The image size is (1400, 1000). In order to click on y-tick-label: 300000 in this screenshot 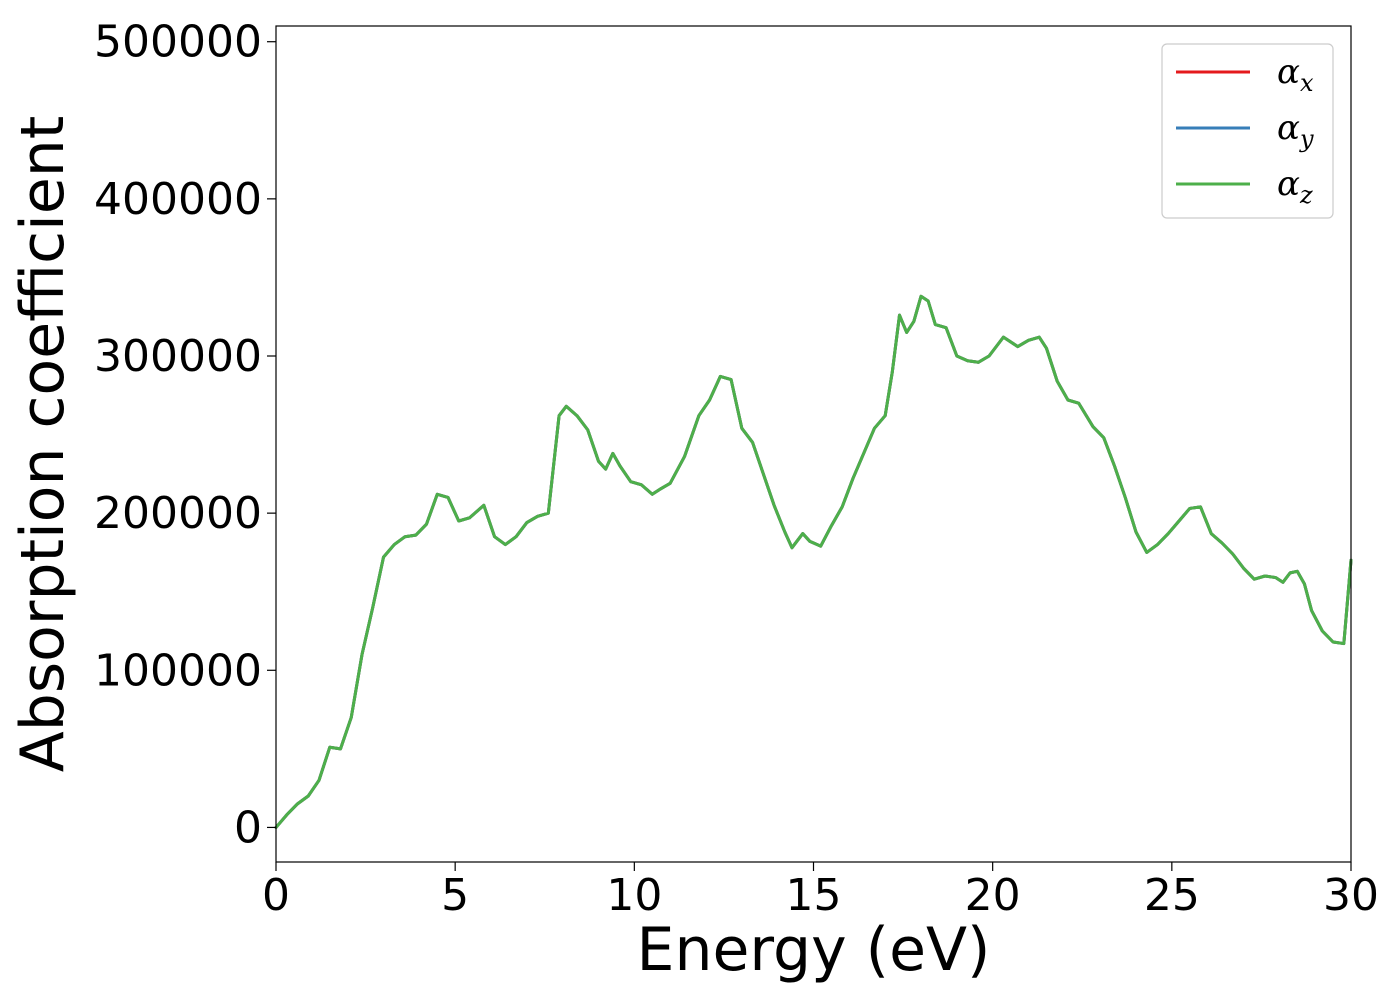, I will do `click(178, 356)`.